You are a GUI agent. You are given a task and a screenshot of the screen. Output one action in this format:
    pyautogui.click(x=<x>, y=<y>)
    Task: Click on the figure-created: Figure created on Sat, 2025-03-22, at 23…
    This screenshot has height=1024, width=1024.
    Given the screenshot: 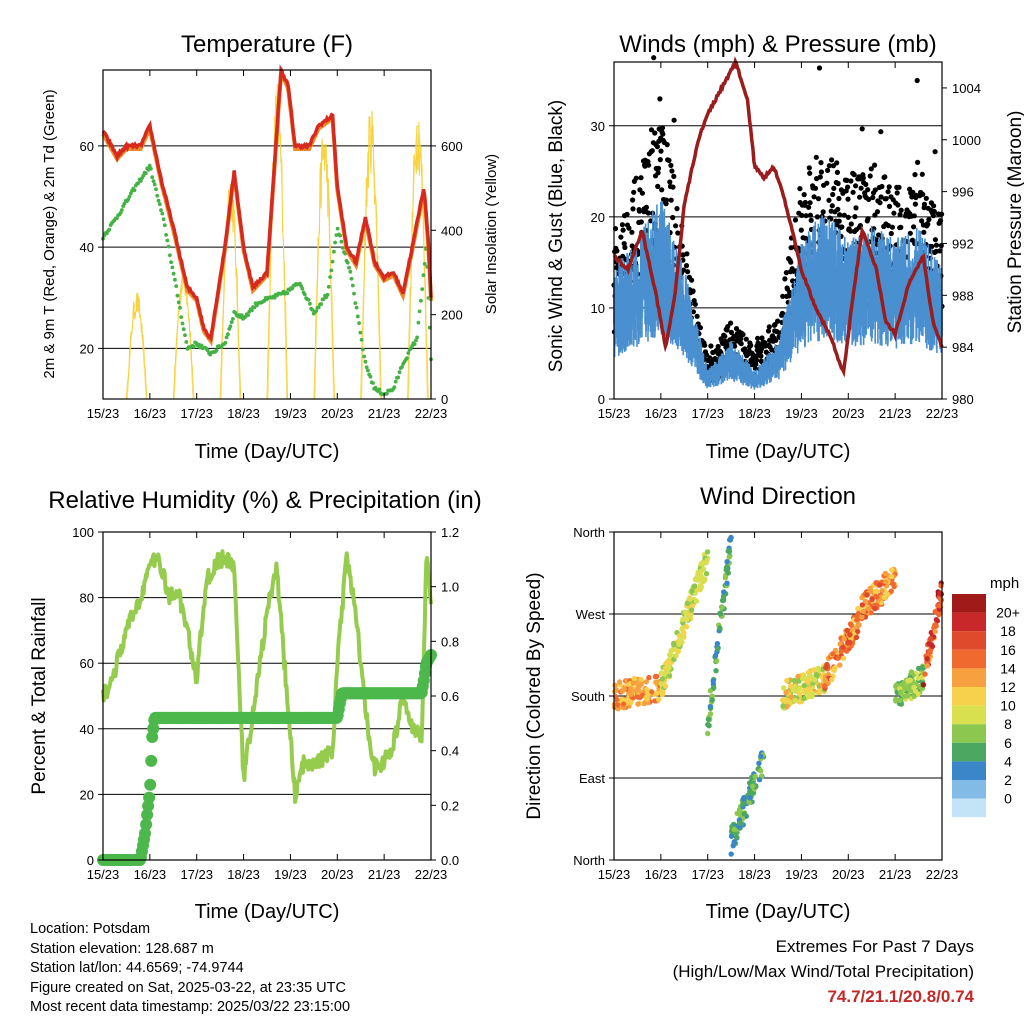 What is the action you would take?
    pyautogui.click(x=188, y=987)
    